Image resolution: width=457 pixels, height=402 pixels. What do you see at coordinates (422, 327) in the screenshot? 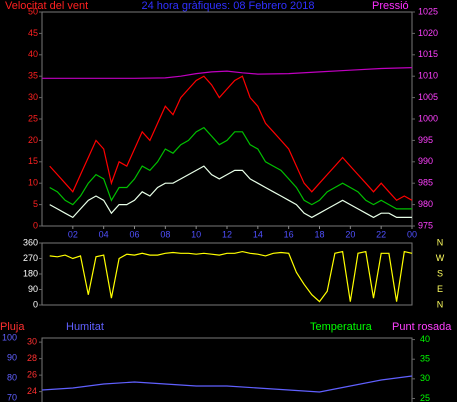
I see `legend-label: Punt rosada` at bounding box center [422, 327].